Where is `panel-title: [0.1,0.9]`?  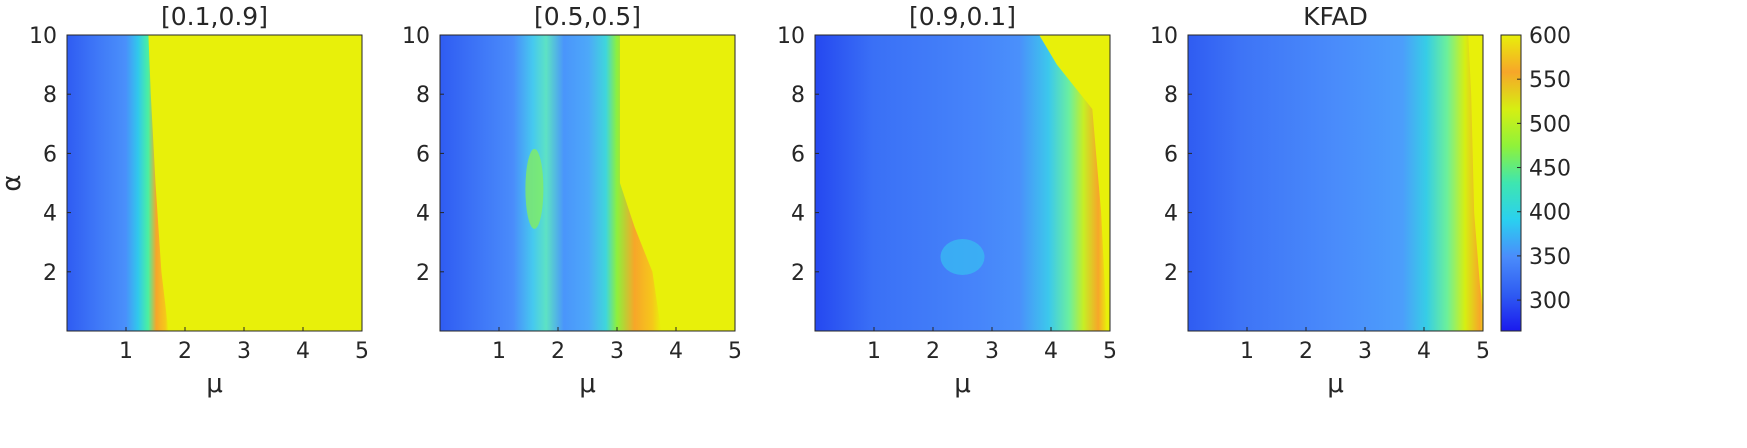 panel-title: [0.1,0.9] is located at coordinates (214, 16).